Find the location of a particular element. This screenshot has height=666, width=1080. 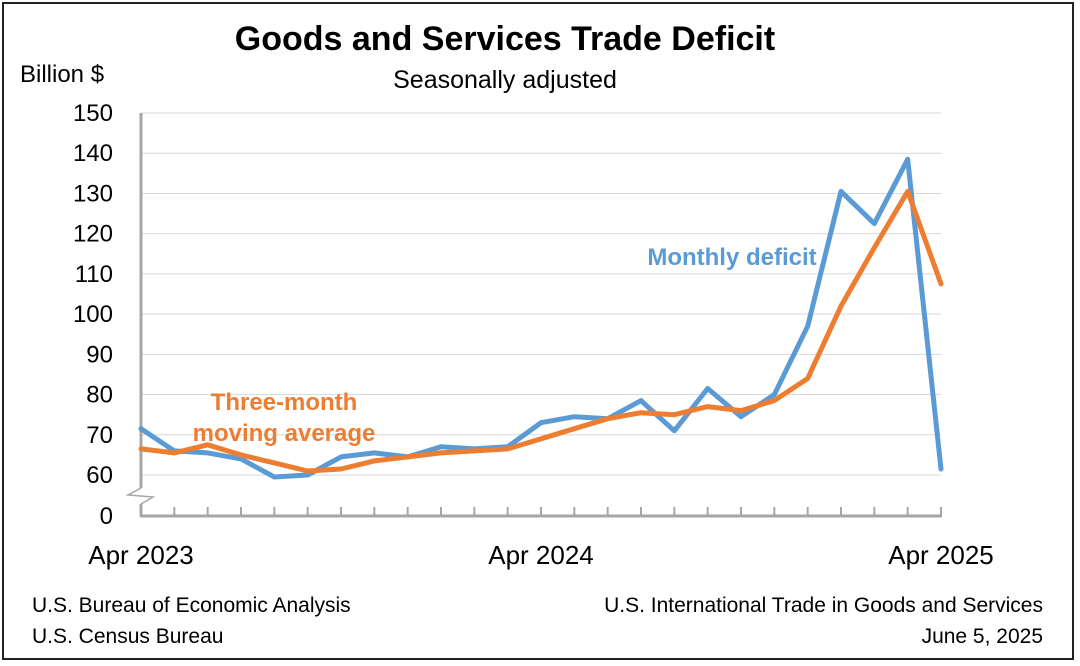

y-tick-0: 0 is located at coordinates (106, 516).